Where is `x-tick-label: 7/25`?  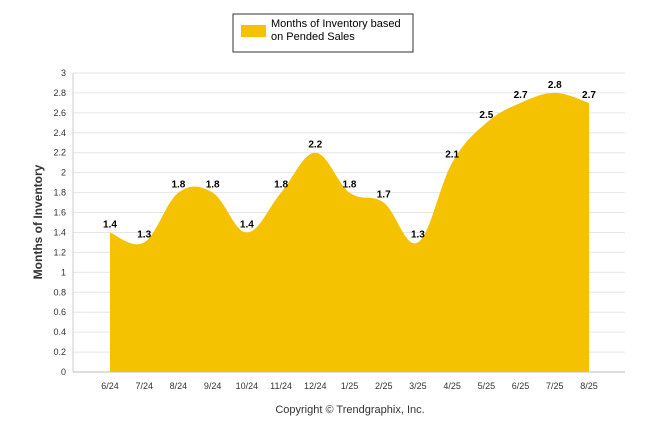
x-tick-label: 7/25 is located at coordinates (555, 386).